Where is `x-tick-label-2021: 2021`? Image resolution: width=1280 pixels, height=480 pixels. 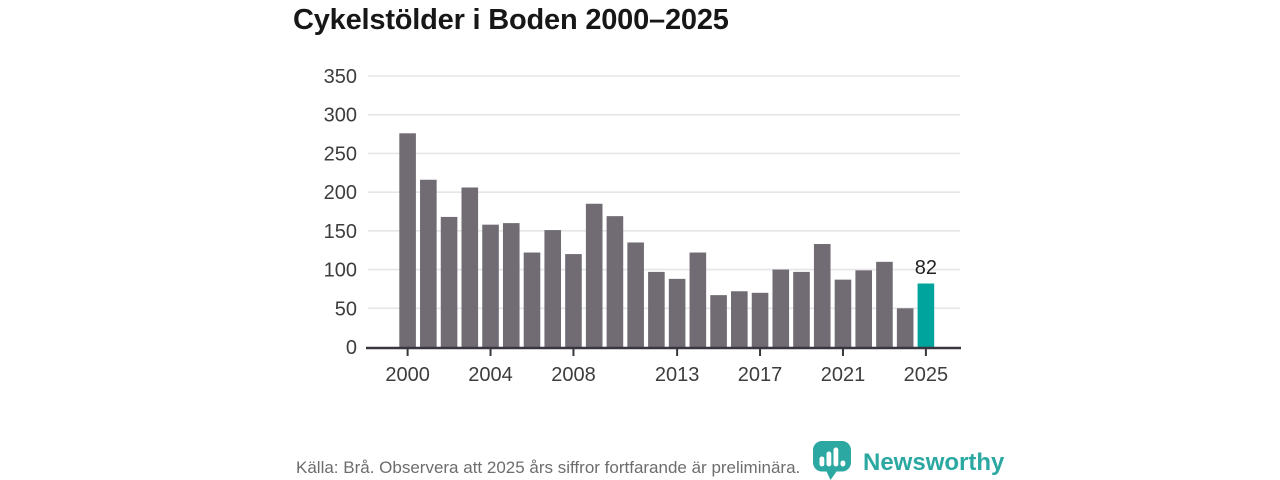
x-tick-label-2021: 2021 is located at coordinates (843, 375).